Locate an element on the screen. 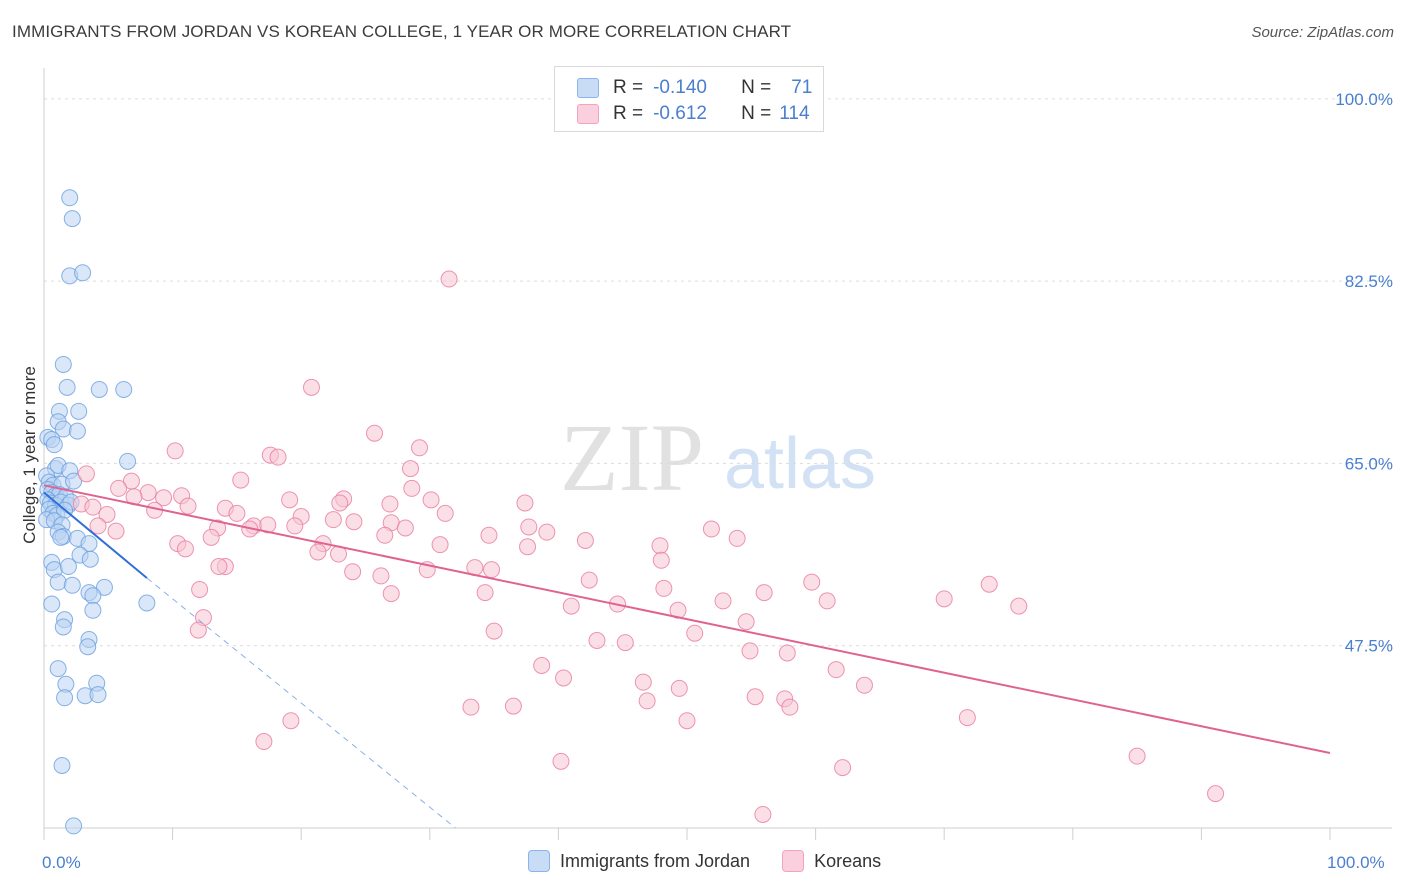  n-value: 114 is located at coordinates (794, 113).